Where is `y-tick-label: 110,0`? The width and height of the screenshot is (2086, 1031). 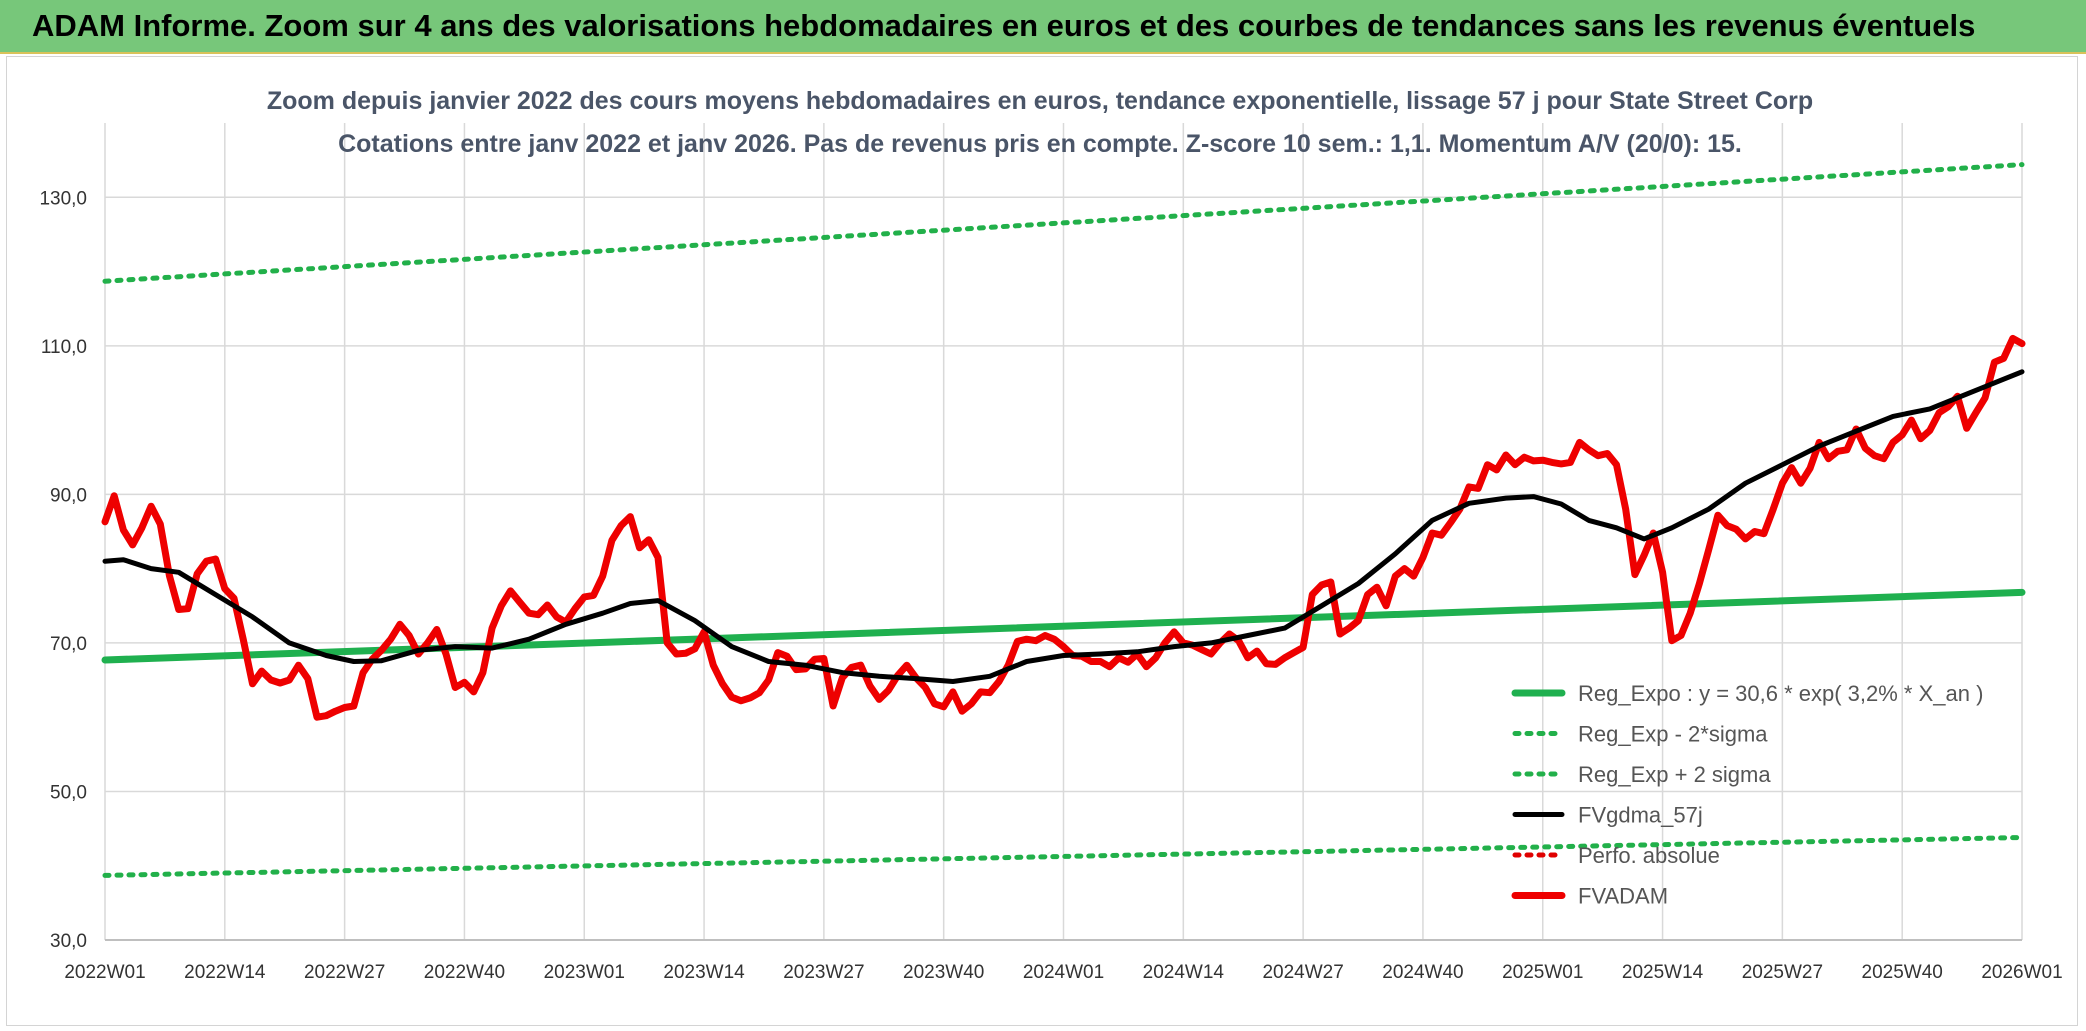
y-tick-label: 110,0 is located at coordinates (64, 347).